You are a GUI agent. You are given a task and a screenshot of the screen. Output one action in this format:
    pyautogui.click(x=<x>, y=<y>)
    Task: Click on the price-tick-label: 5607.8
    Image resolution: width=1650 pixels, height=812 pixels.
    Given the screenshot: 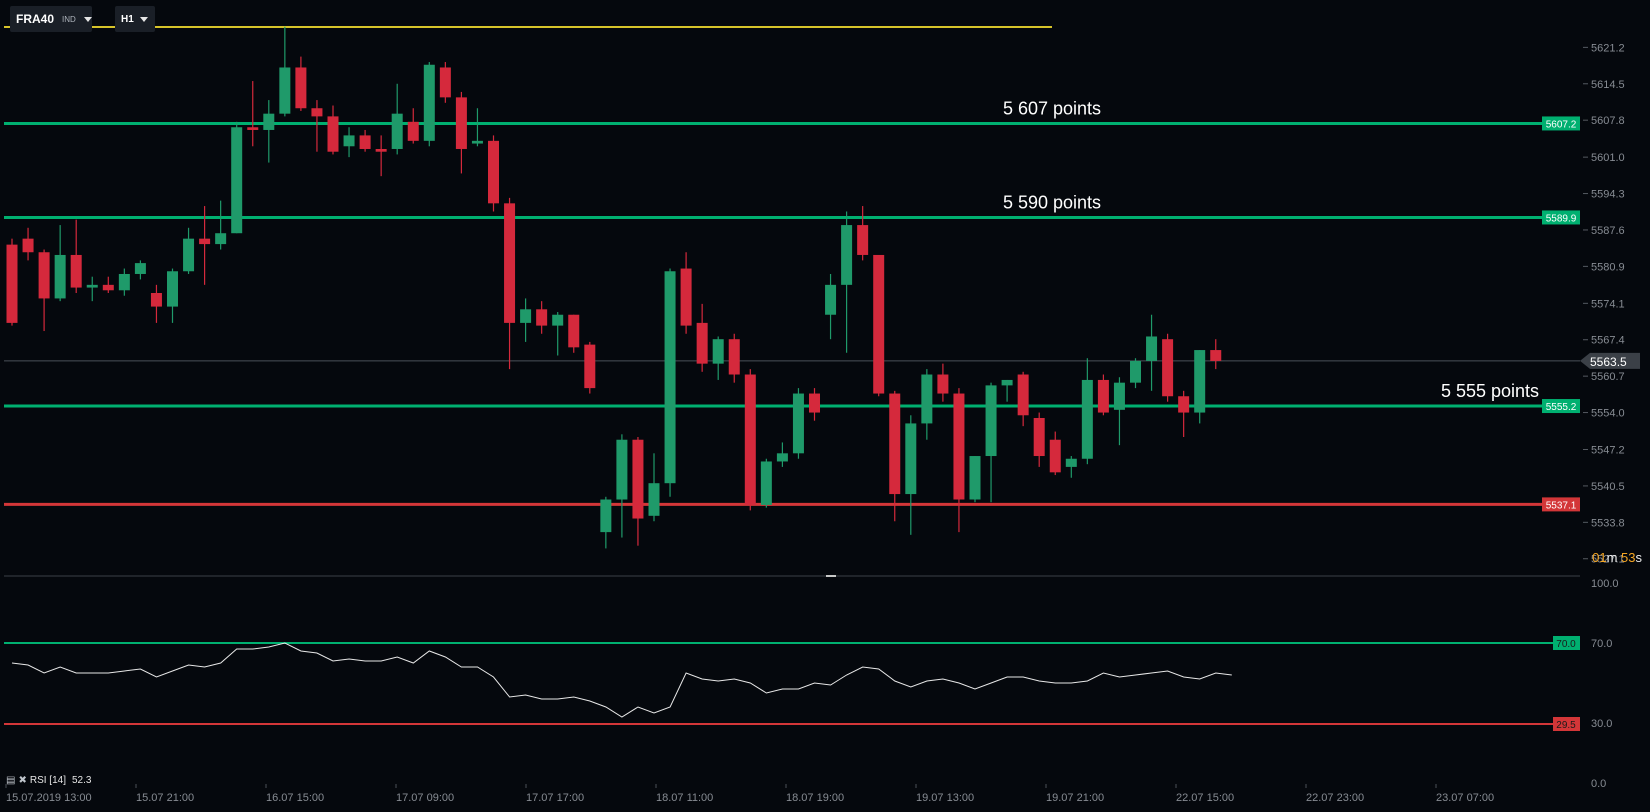 What is the action you would take?
    pyautogui.click(x=1608, y=121)
    